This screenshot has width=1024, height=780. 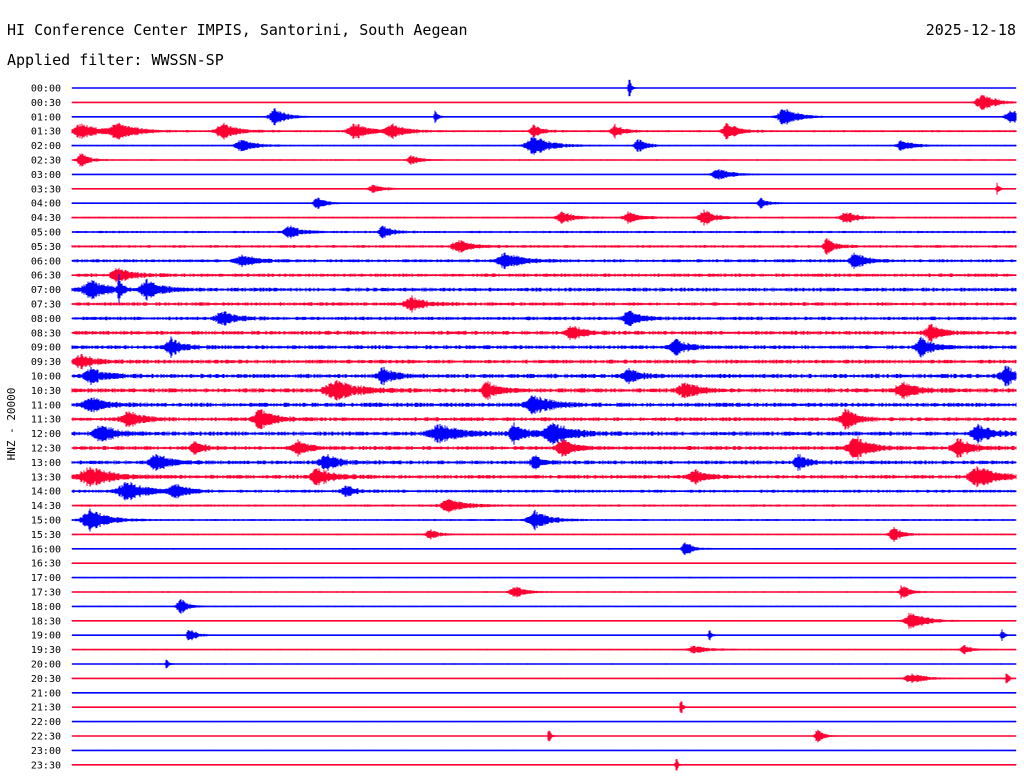 What do you see at coordinates (46, 204) in the screenshot?
I see `row-label: 04:00` at bounding box center [46, 204].